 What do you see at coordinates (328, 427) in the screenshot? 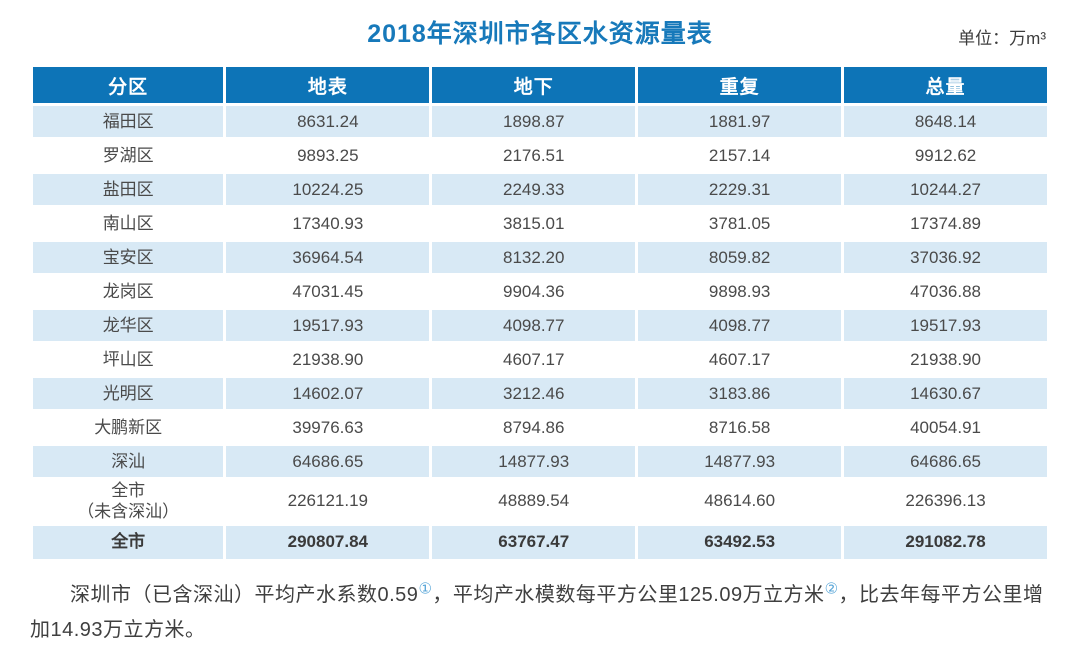
I see `value-cell: 39976.63` at bounding box center [328, 427].